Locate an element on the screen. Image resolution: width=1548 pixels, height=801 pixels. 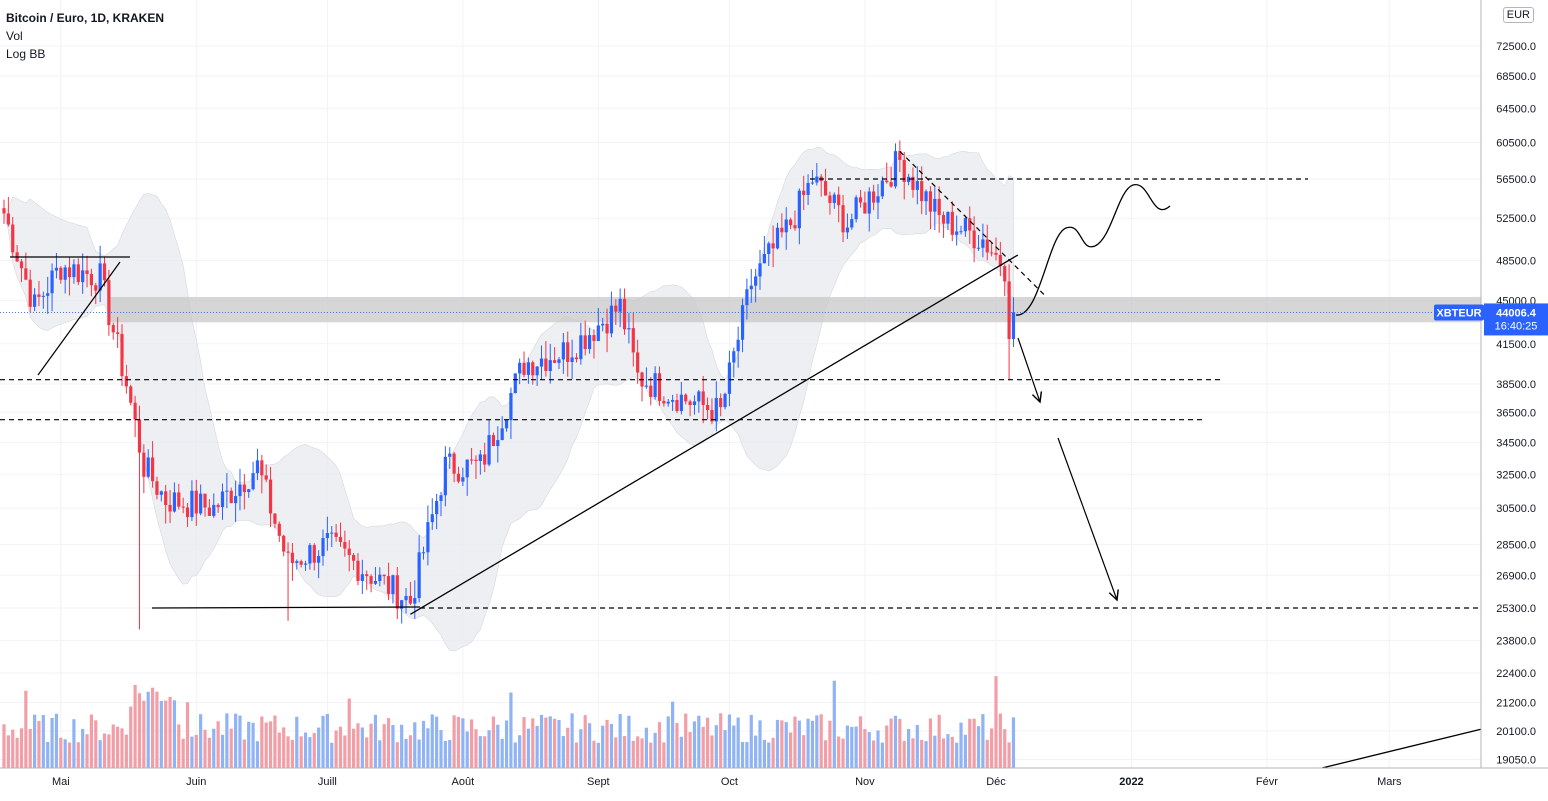
legend-indicator-vol: Vol is located at coordinates (14, 36).